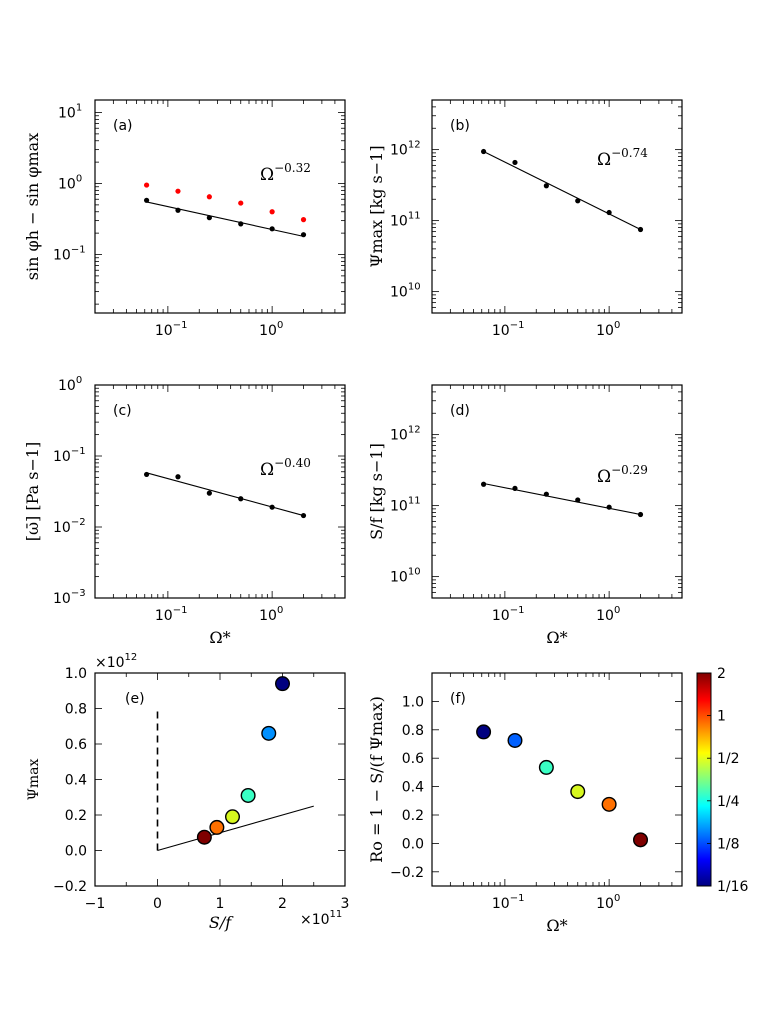 The width and height of the screenshot is (758, 1011). What do you see at coordinates (122, 411) in the screenshot?
I see `panel-label-c: (c)` at bounding box center [122, 411].